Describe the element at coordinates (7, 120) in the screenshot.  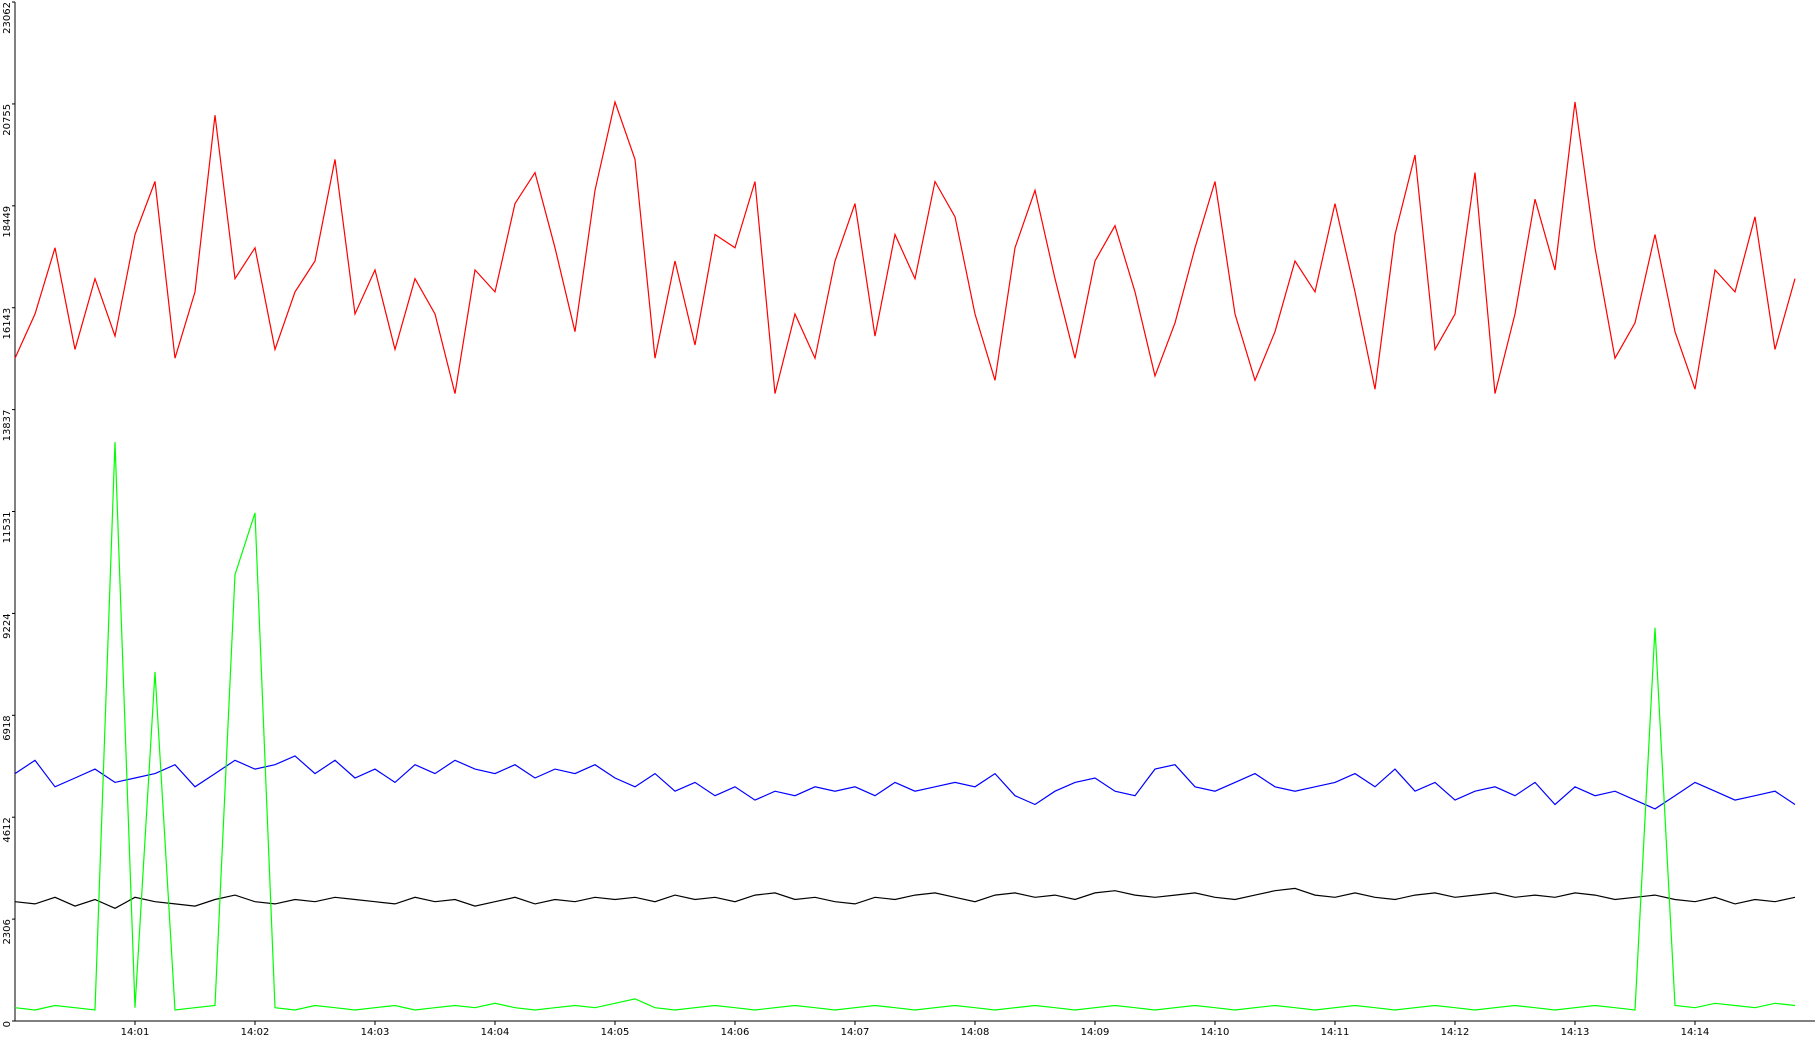
I see `y-tick-label: 20755` at that location.